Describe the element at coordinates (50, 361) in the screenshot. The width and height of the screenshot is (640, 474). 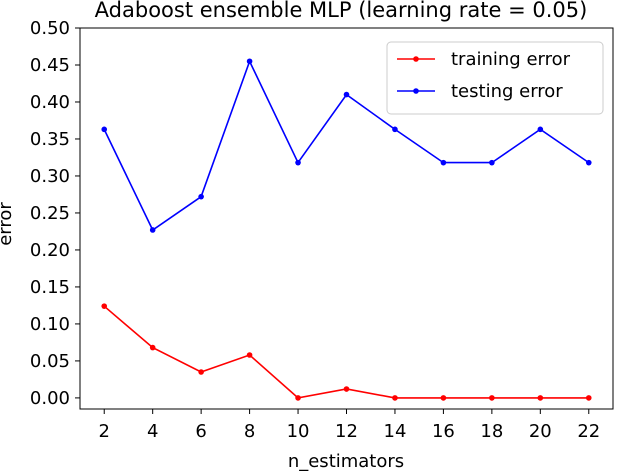
I see `y-tick-label: 0.05` at that location.